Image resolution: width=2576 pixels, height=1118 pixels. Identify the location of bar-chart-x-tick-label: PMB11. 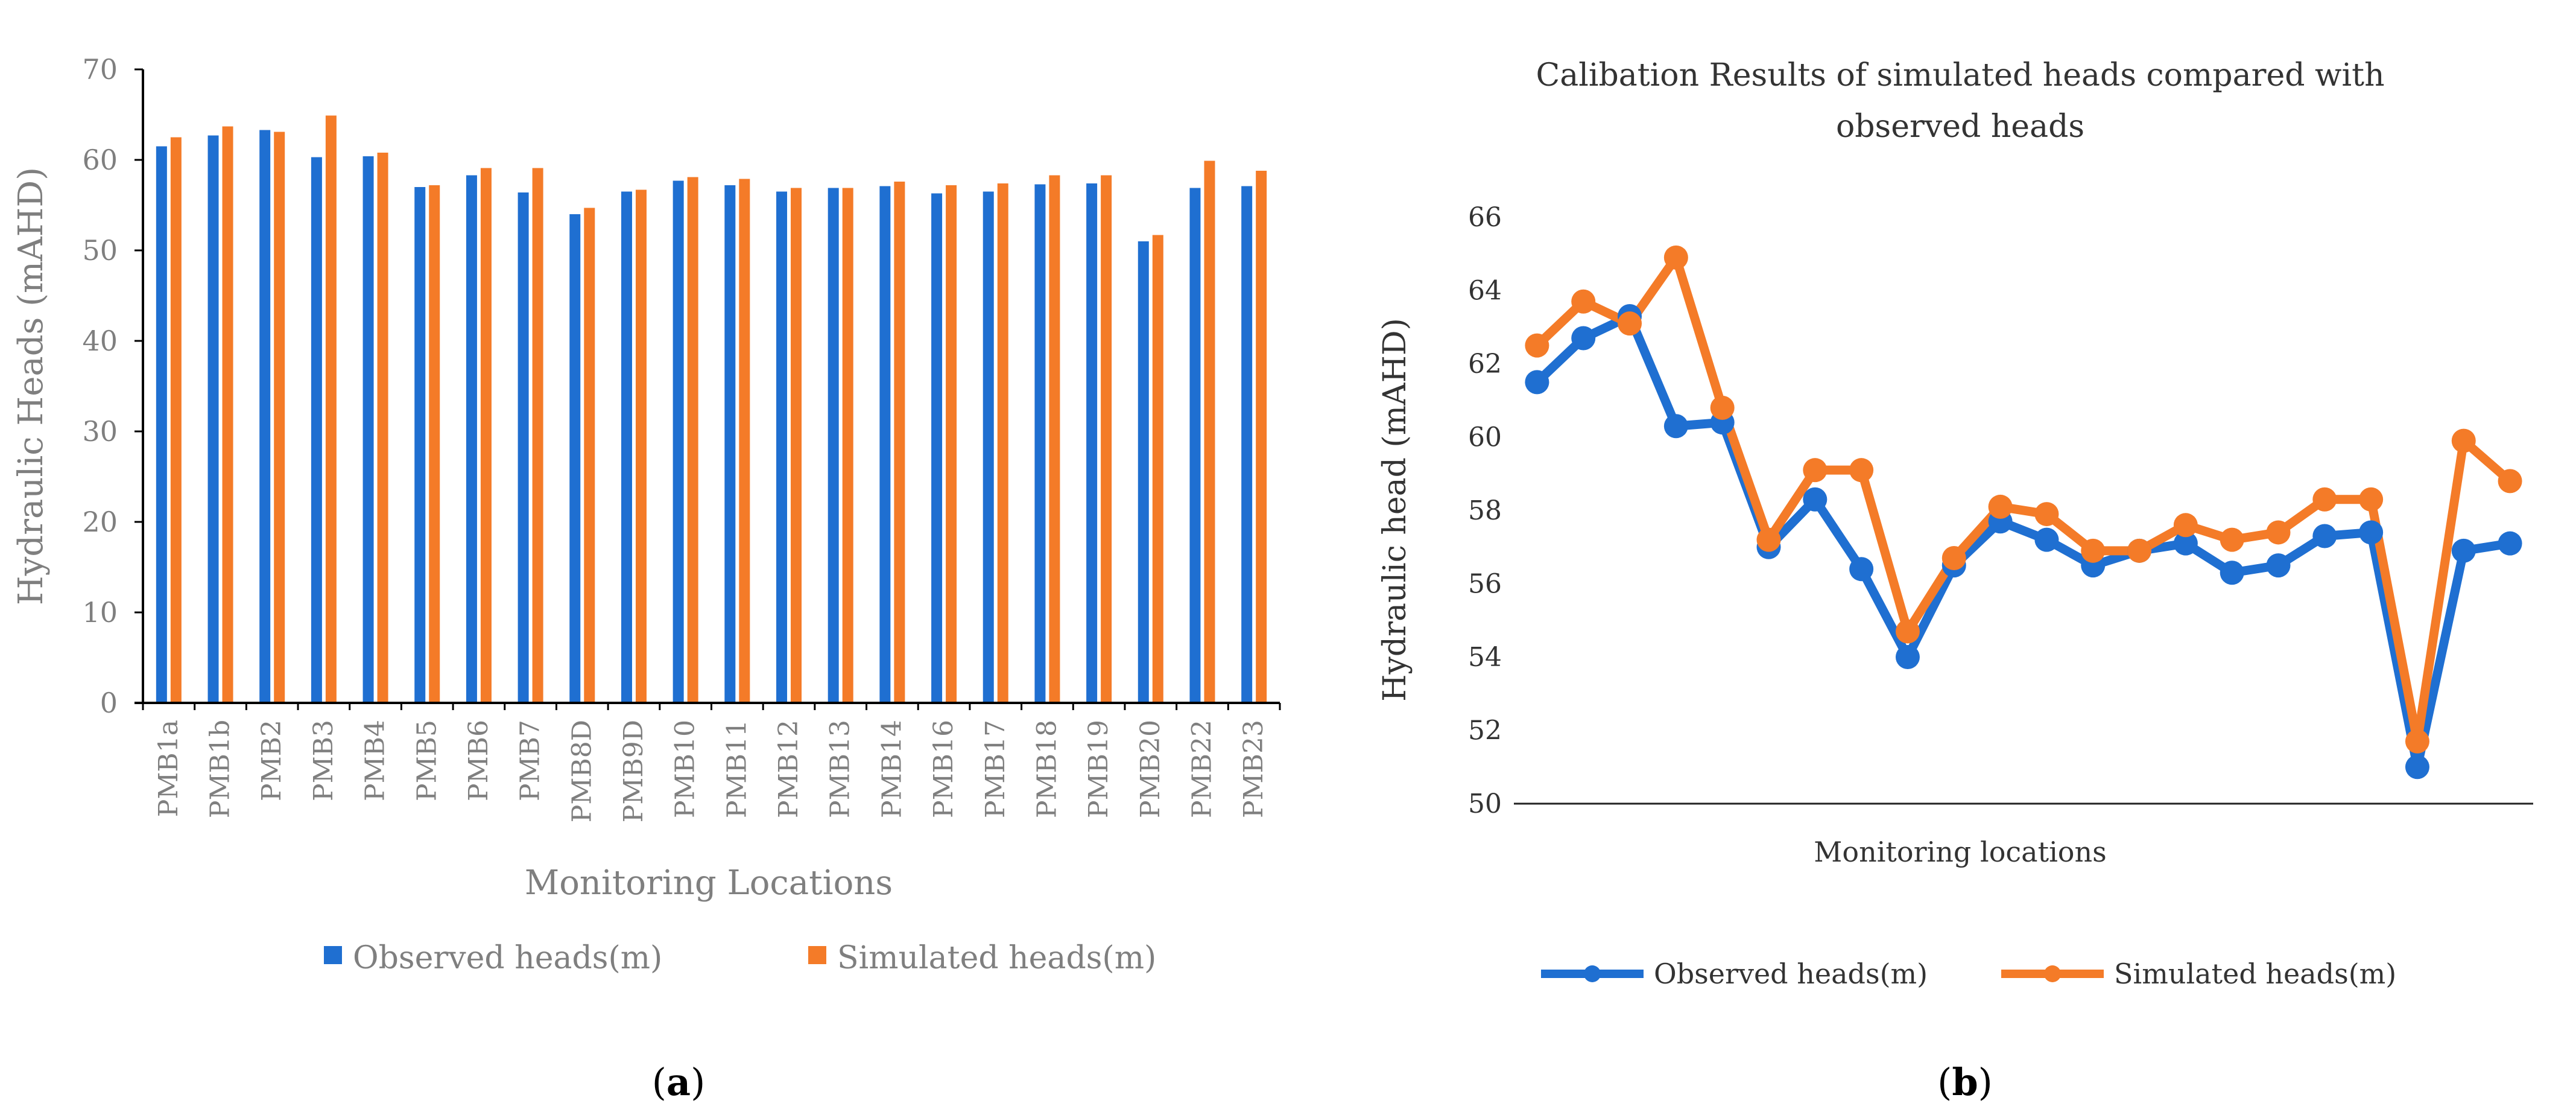
(736, 769).